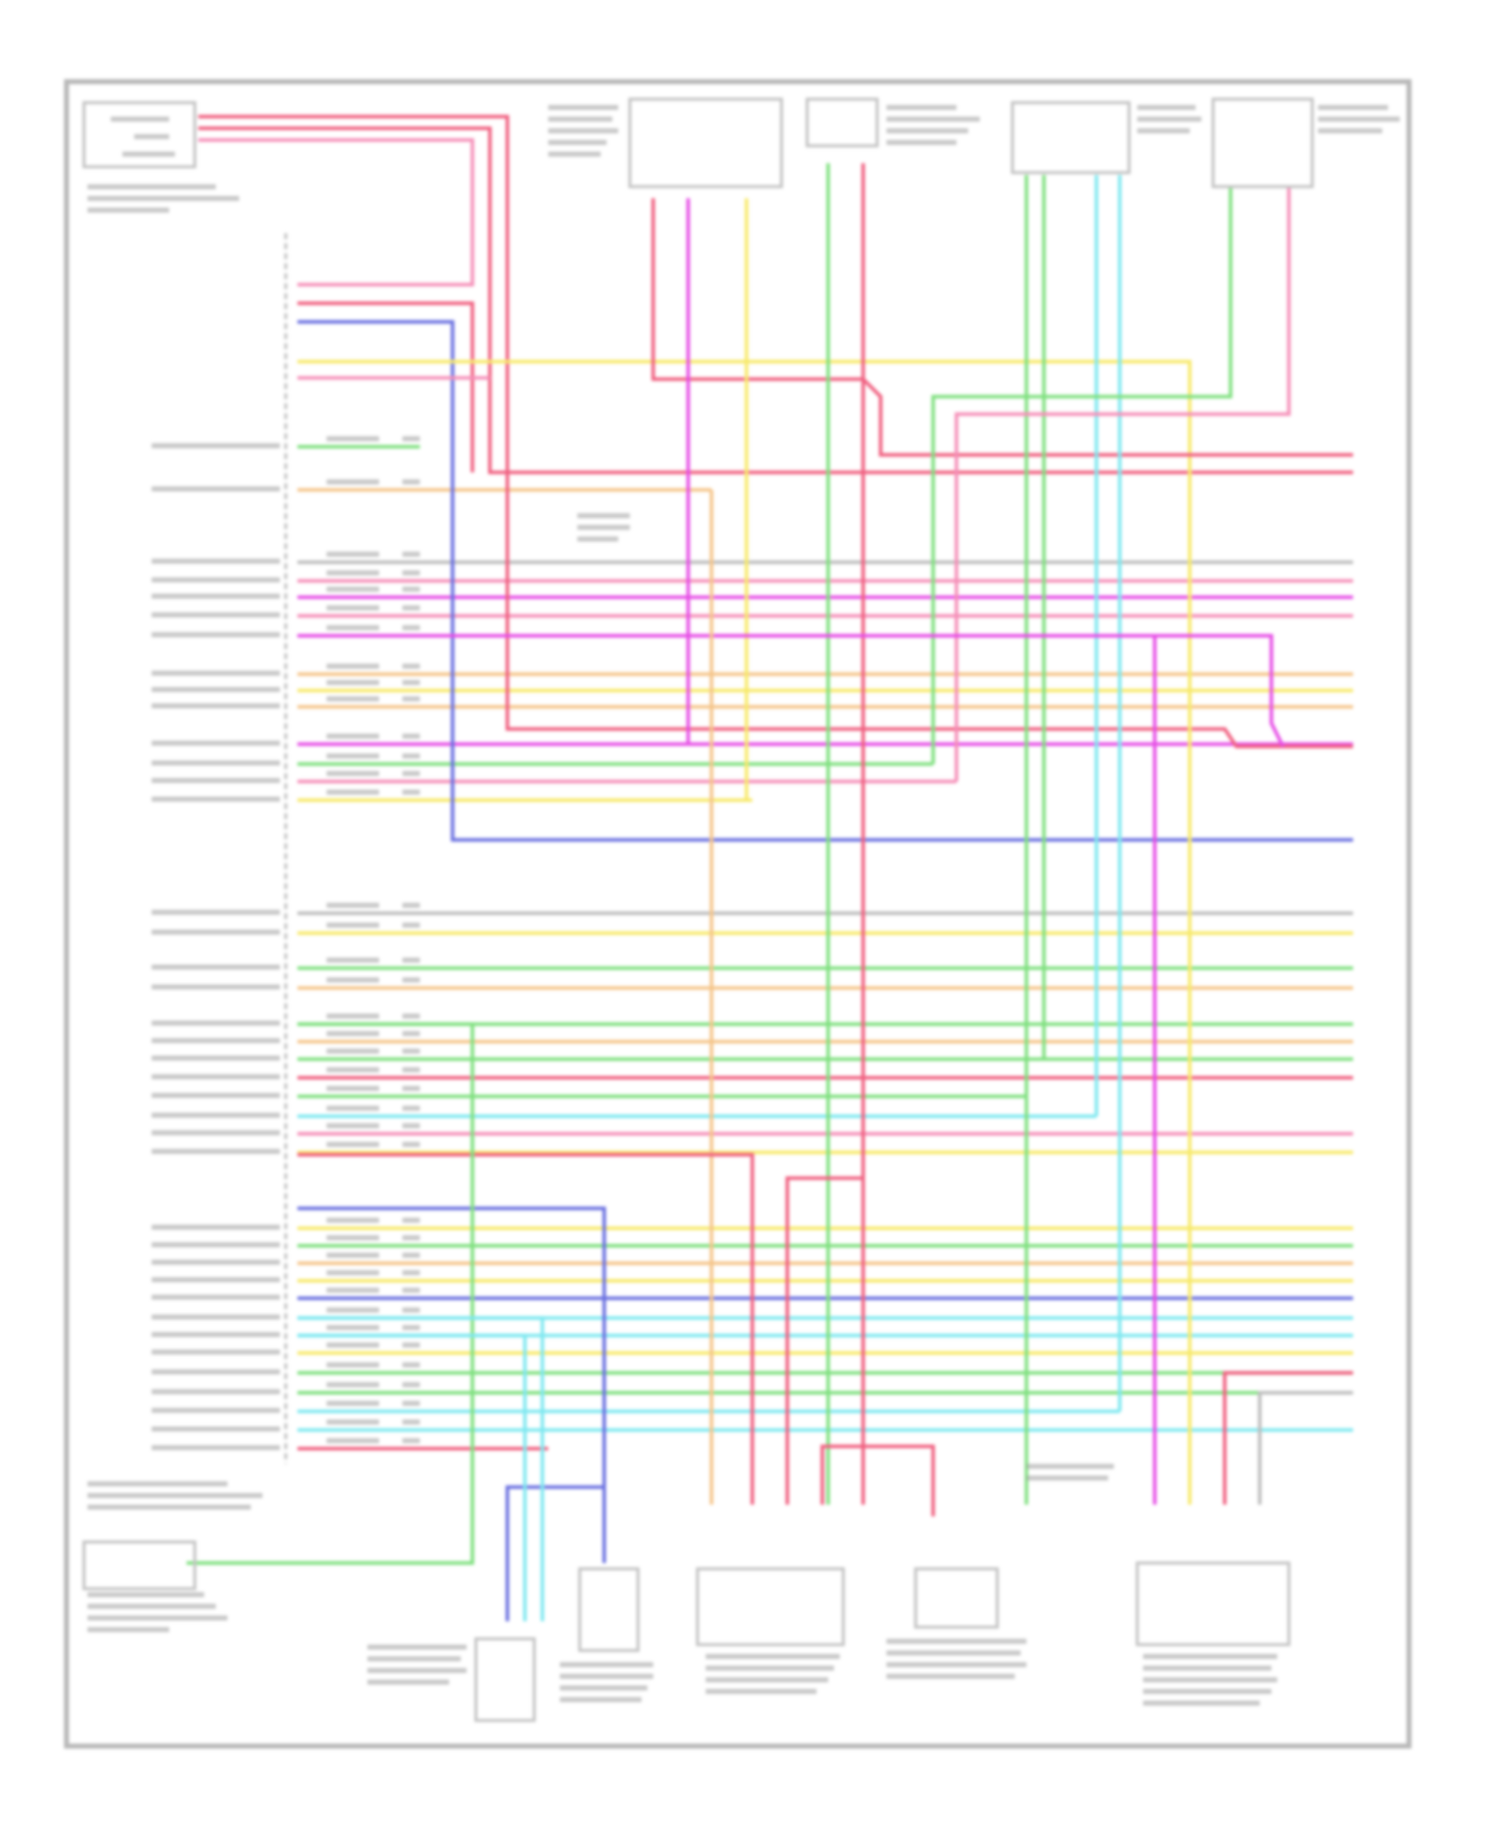 This screenshot has width=1500, height=1828. I want to click on top-switch, so click(1070, 138).